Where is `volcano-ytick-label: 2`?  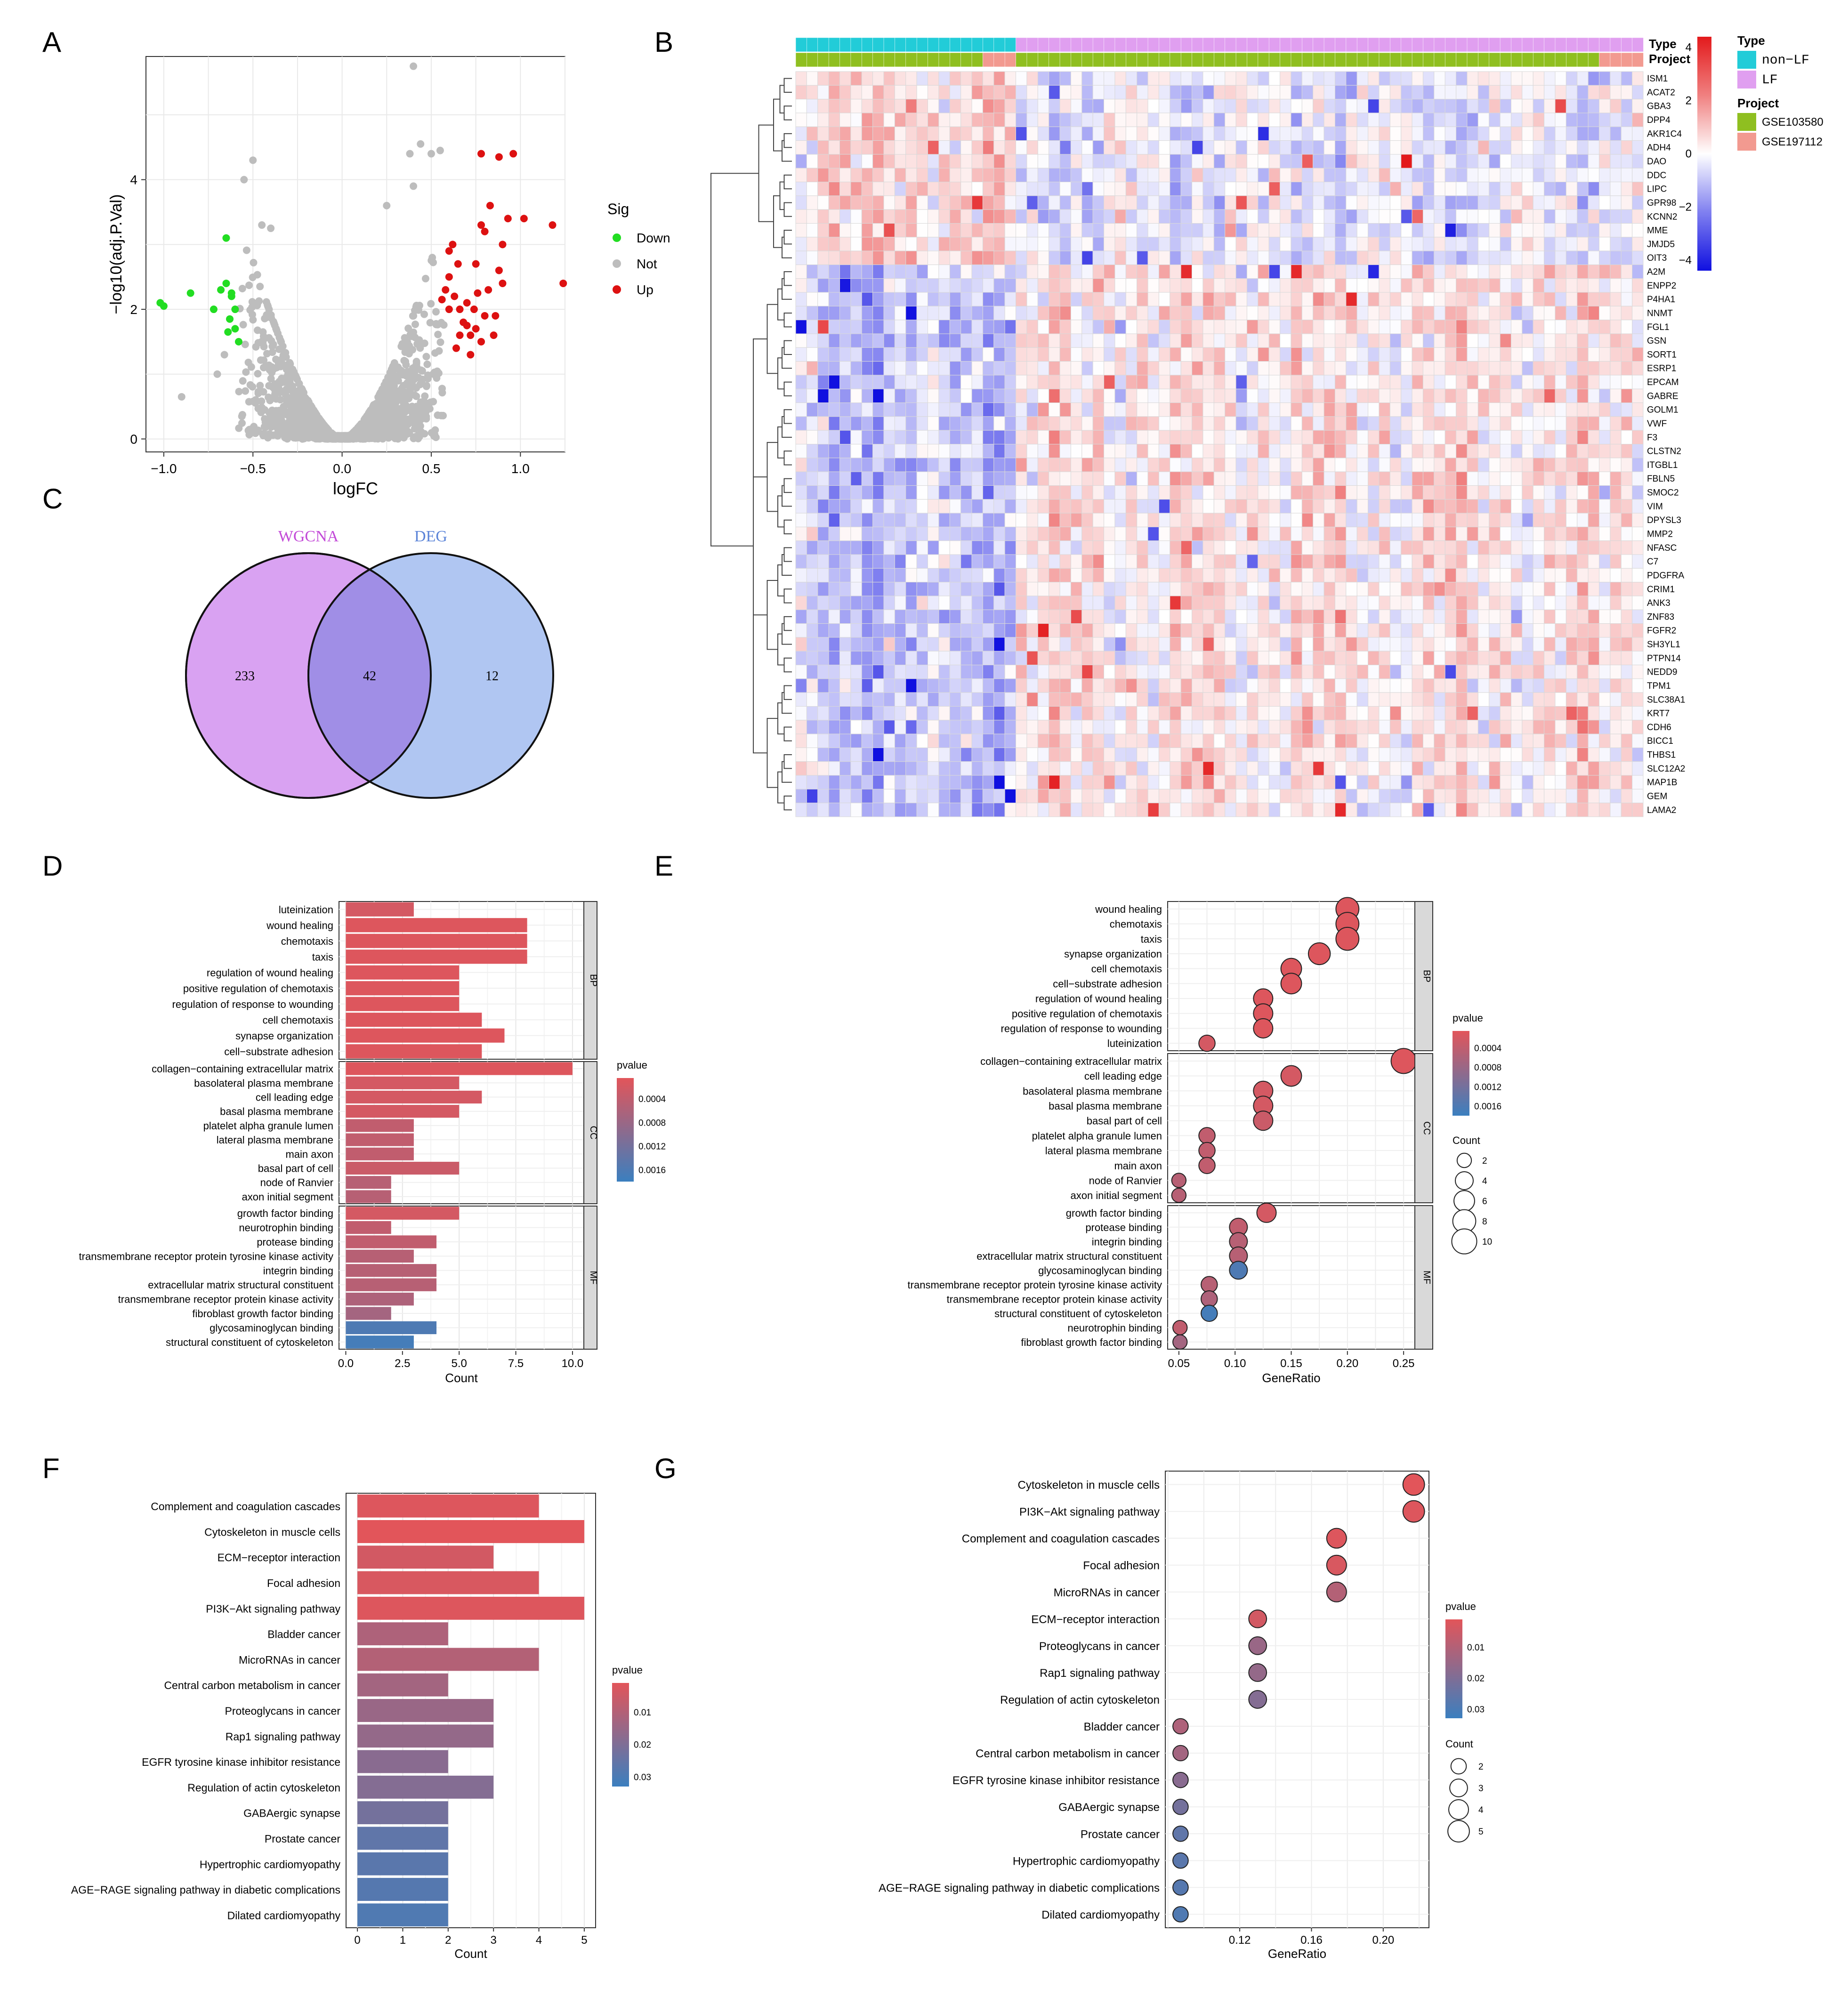
volcano-ytick-label: 2 is located at coordinates (133, 309).